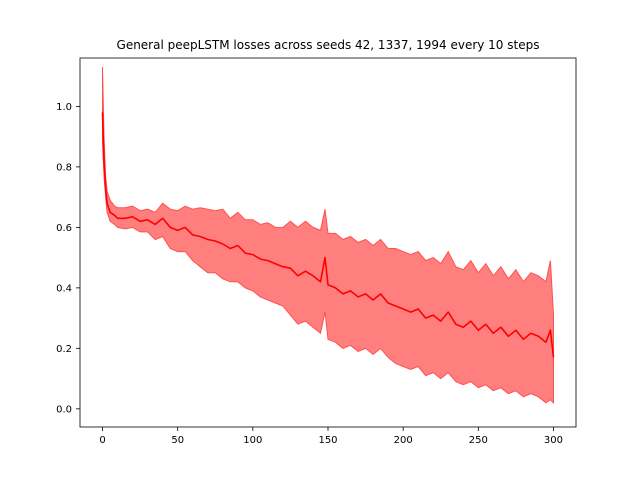 The height and width of the screenshot is (480, 640). I want to click on y-tick-label: 0.4, so click(64, 288).